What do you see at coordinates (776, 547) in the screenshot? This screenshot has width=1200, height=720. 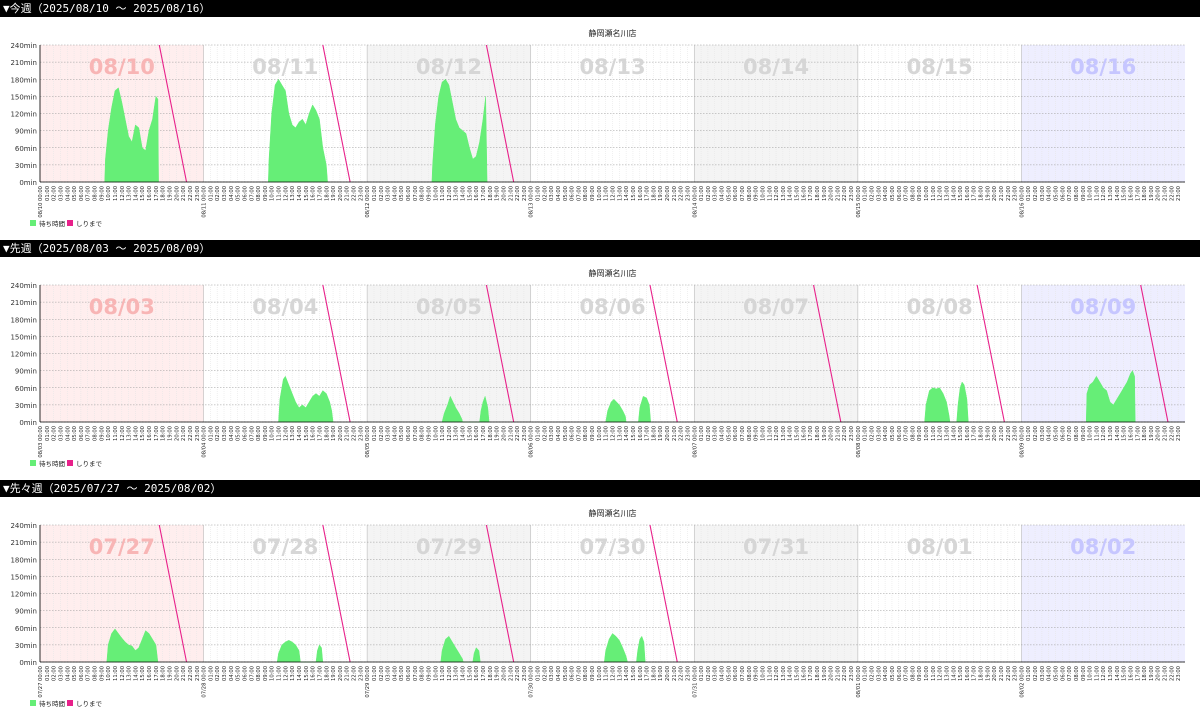 I see `day-label: 07/31` at bounding box center [776, 547].